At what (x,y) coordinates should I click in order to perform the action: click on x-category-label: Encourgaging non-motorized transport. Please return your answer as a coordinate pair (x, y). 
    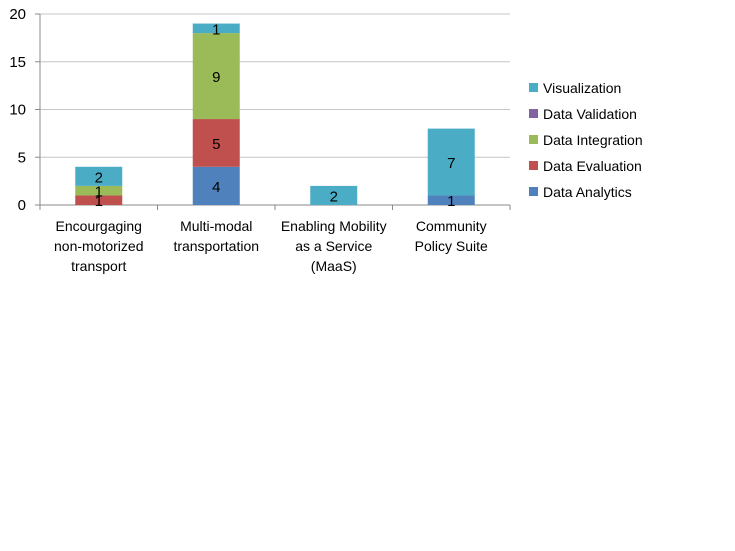
    Looking at the image, I should click on (99, 246).